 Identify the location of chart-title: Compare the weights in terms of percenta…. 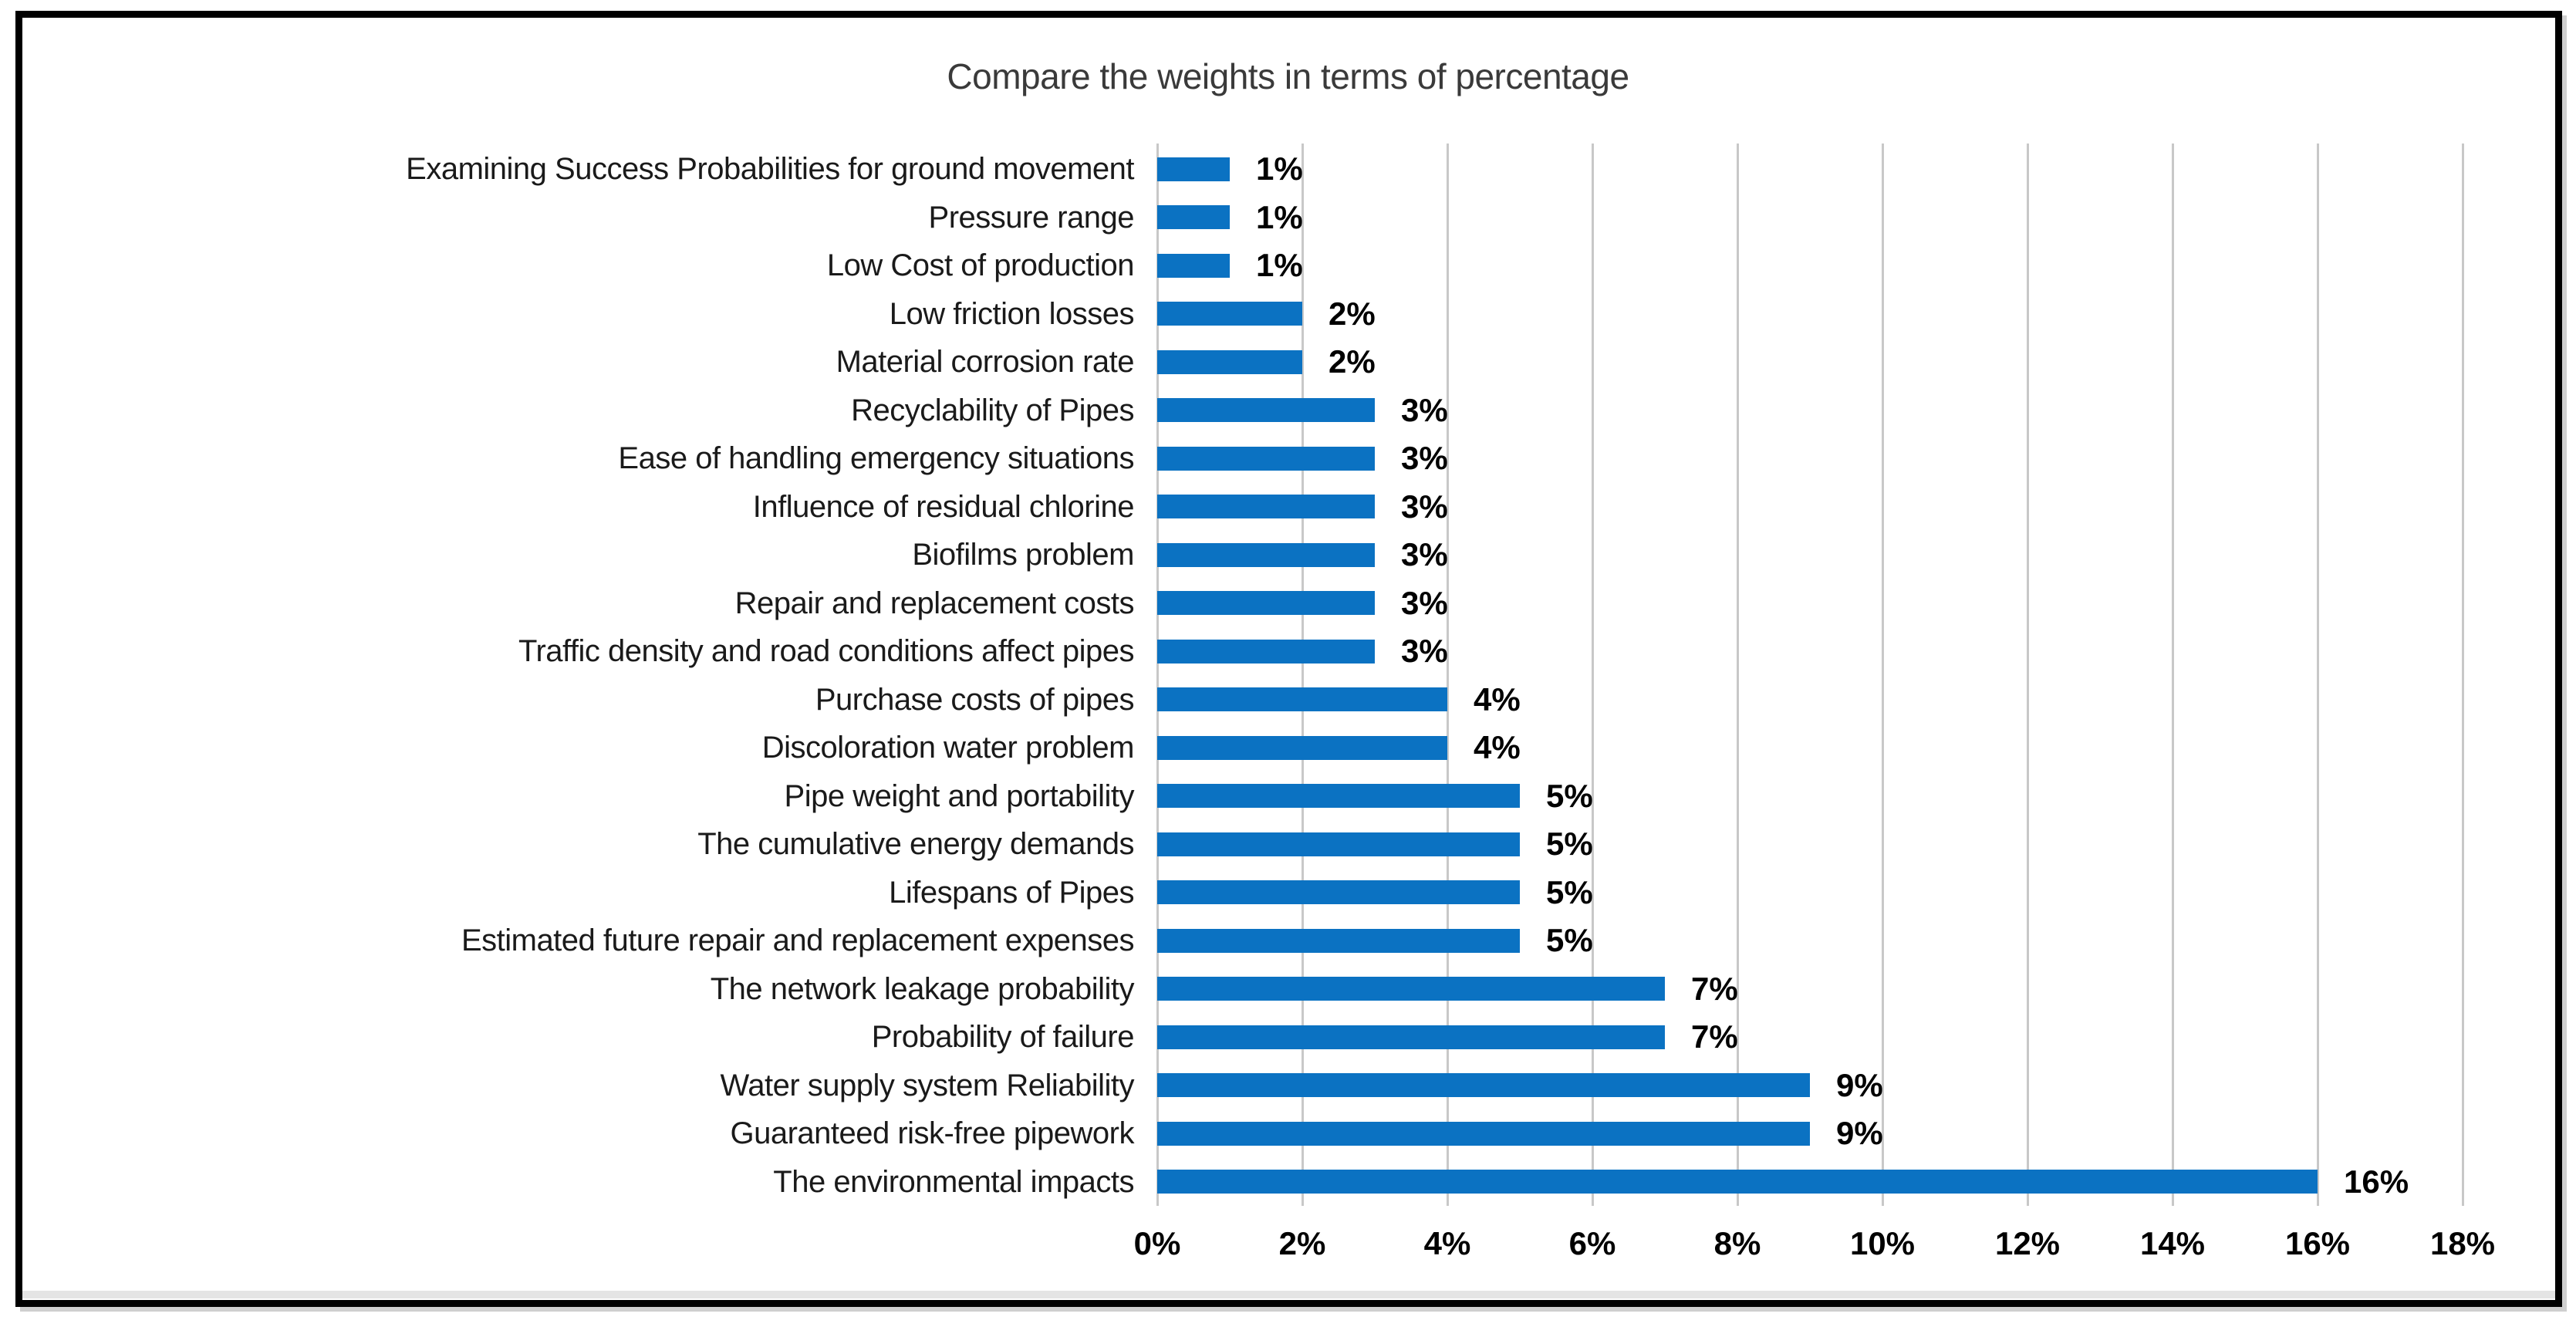
(1288, 76).